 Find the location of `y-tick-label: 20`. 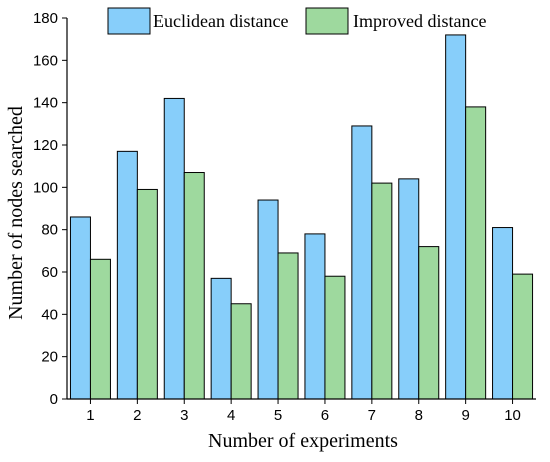

y-tick-label: 20 is located at coordinates (49, 357).